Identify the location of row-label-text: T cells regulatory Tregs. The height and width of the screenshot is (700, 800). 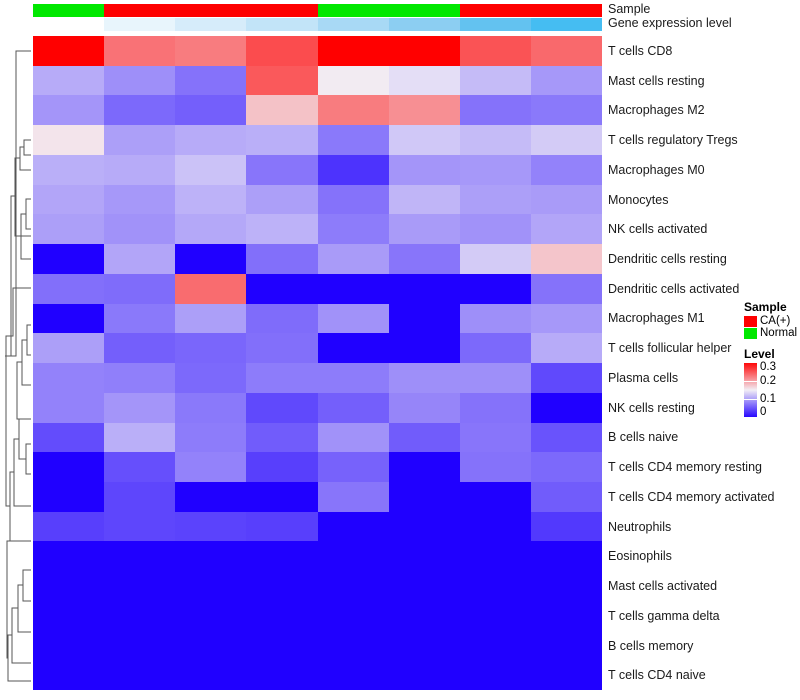
(673, 140).